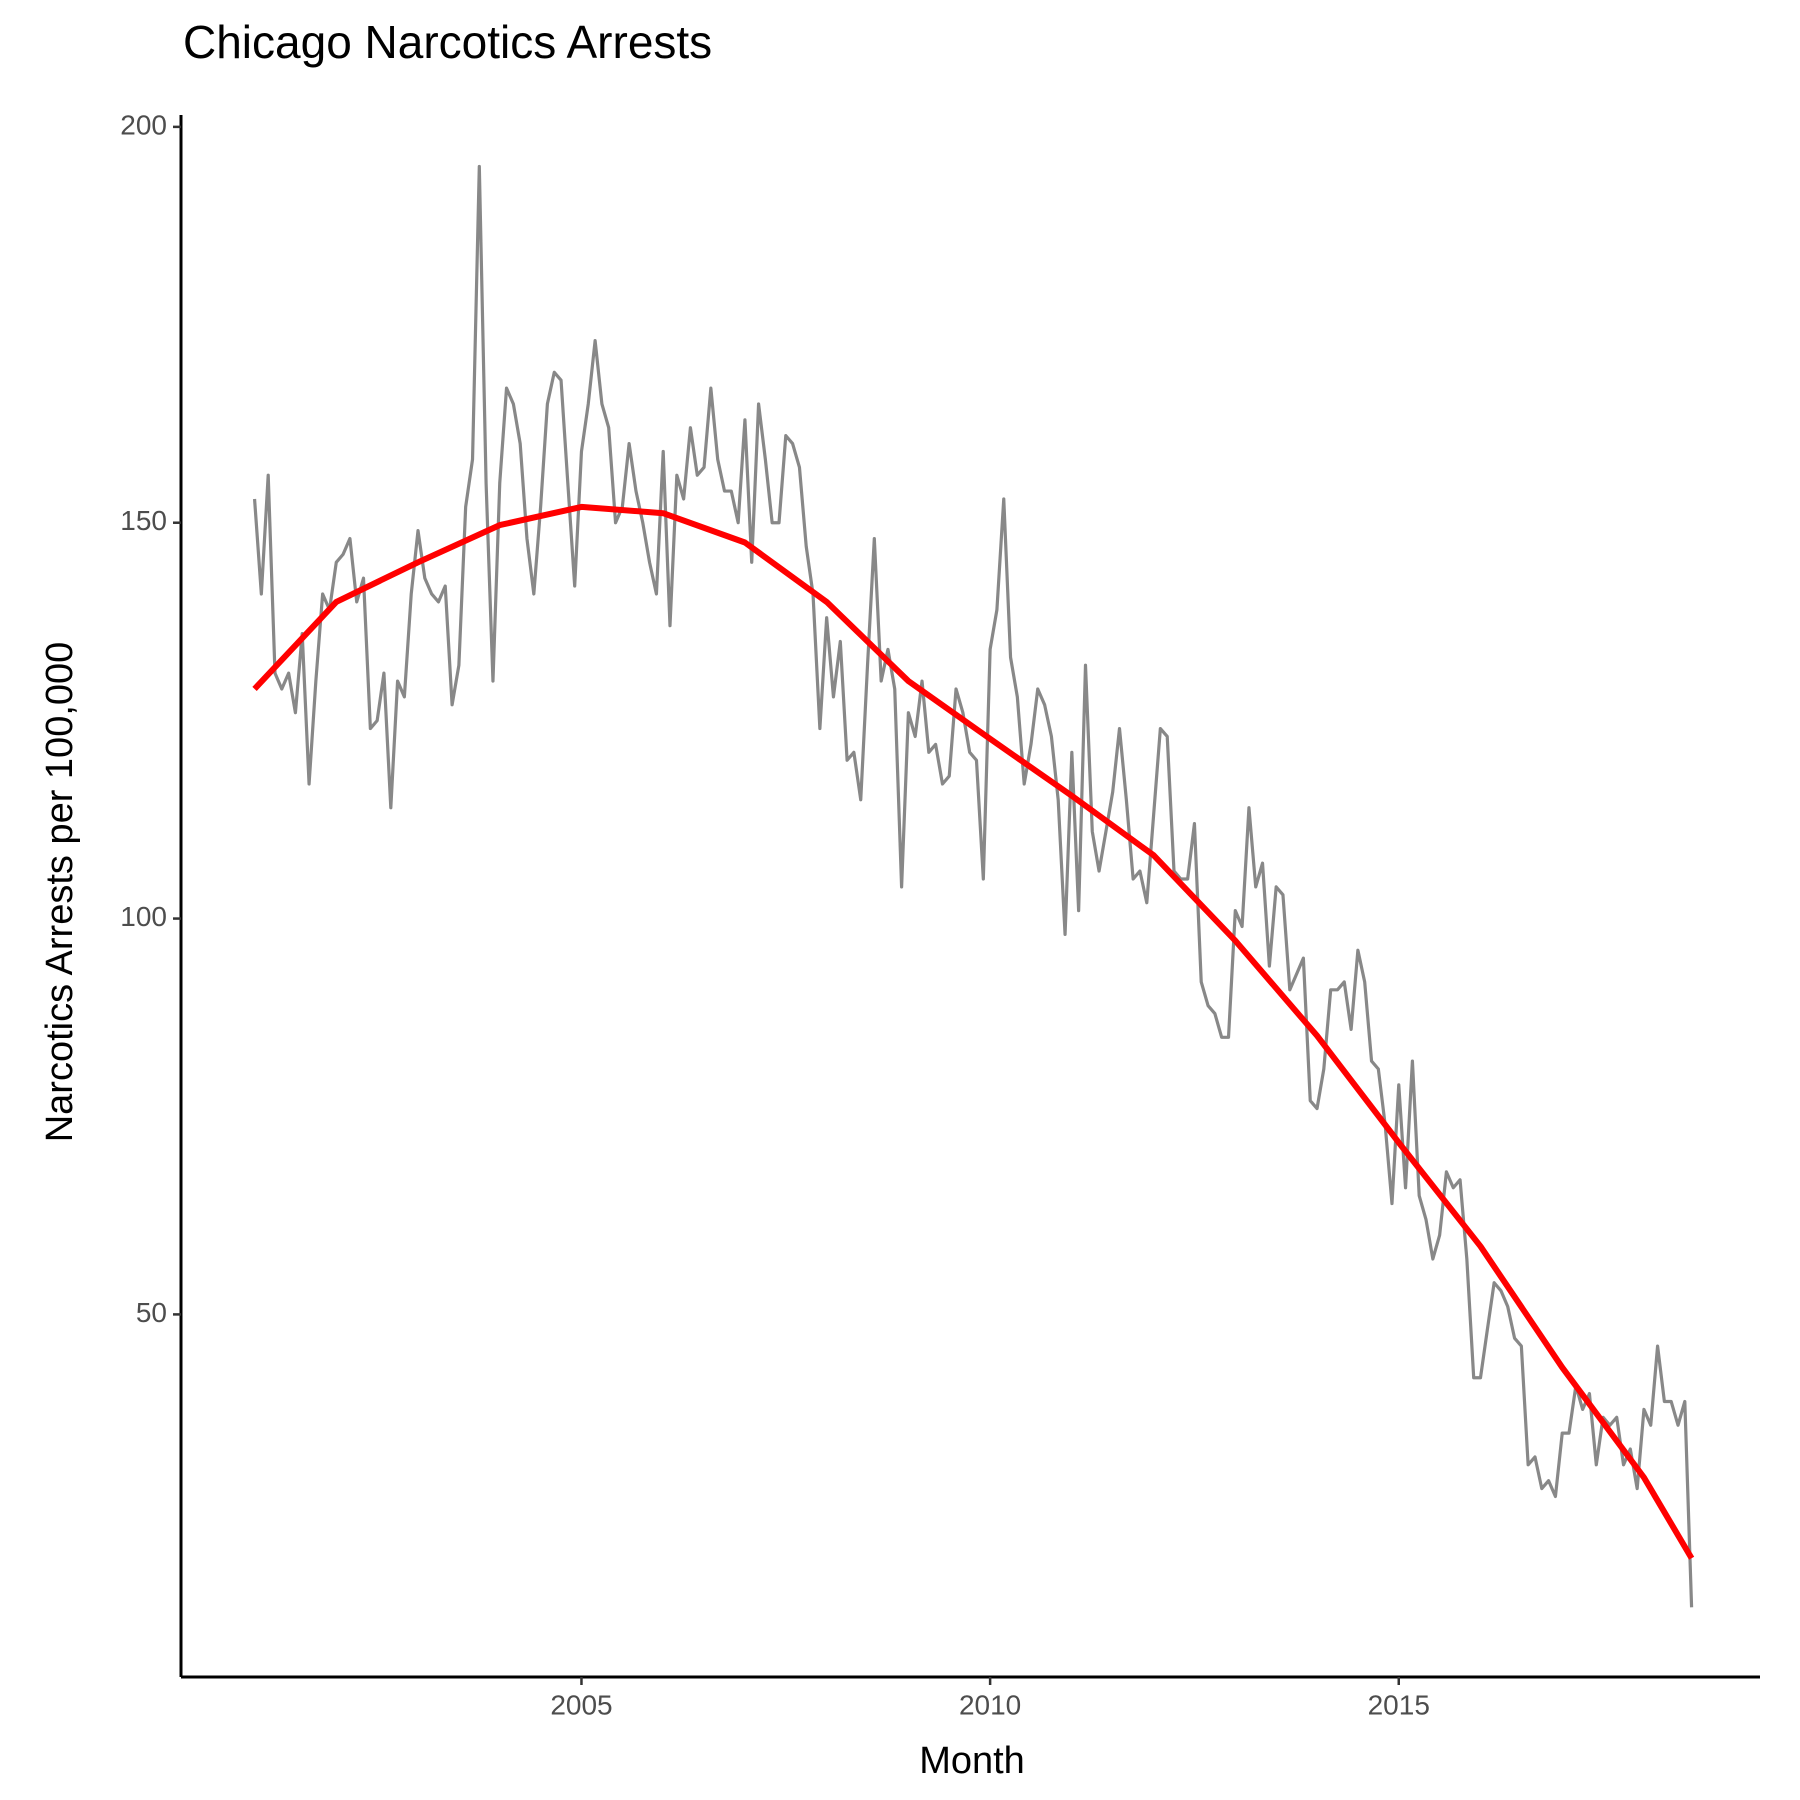 Image resolution: width=1800 pixels, height=1800 pixels. I want to click on x-tick-label: 2015, so click(1399, 1704).